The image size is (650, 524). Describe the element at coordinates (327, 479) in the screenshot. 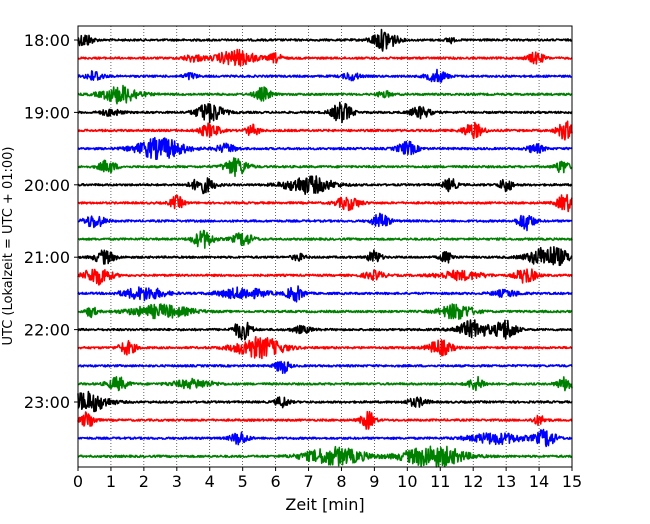

I see `x-axis: 0 1 2 3 4 5 6 7 8 9 10 11 12 13 14 15` at that location.